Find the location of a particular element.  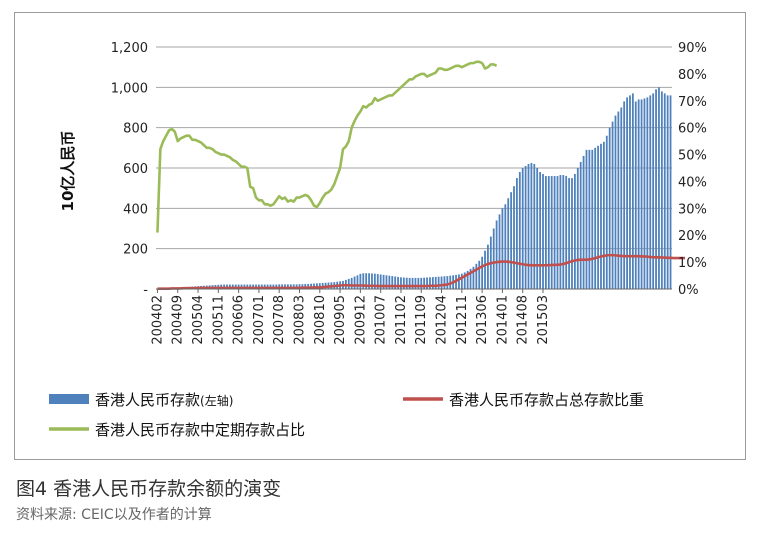

x-tick-label: 201306 is located at coordinates (482, 320).